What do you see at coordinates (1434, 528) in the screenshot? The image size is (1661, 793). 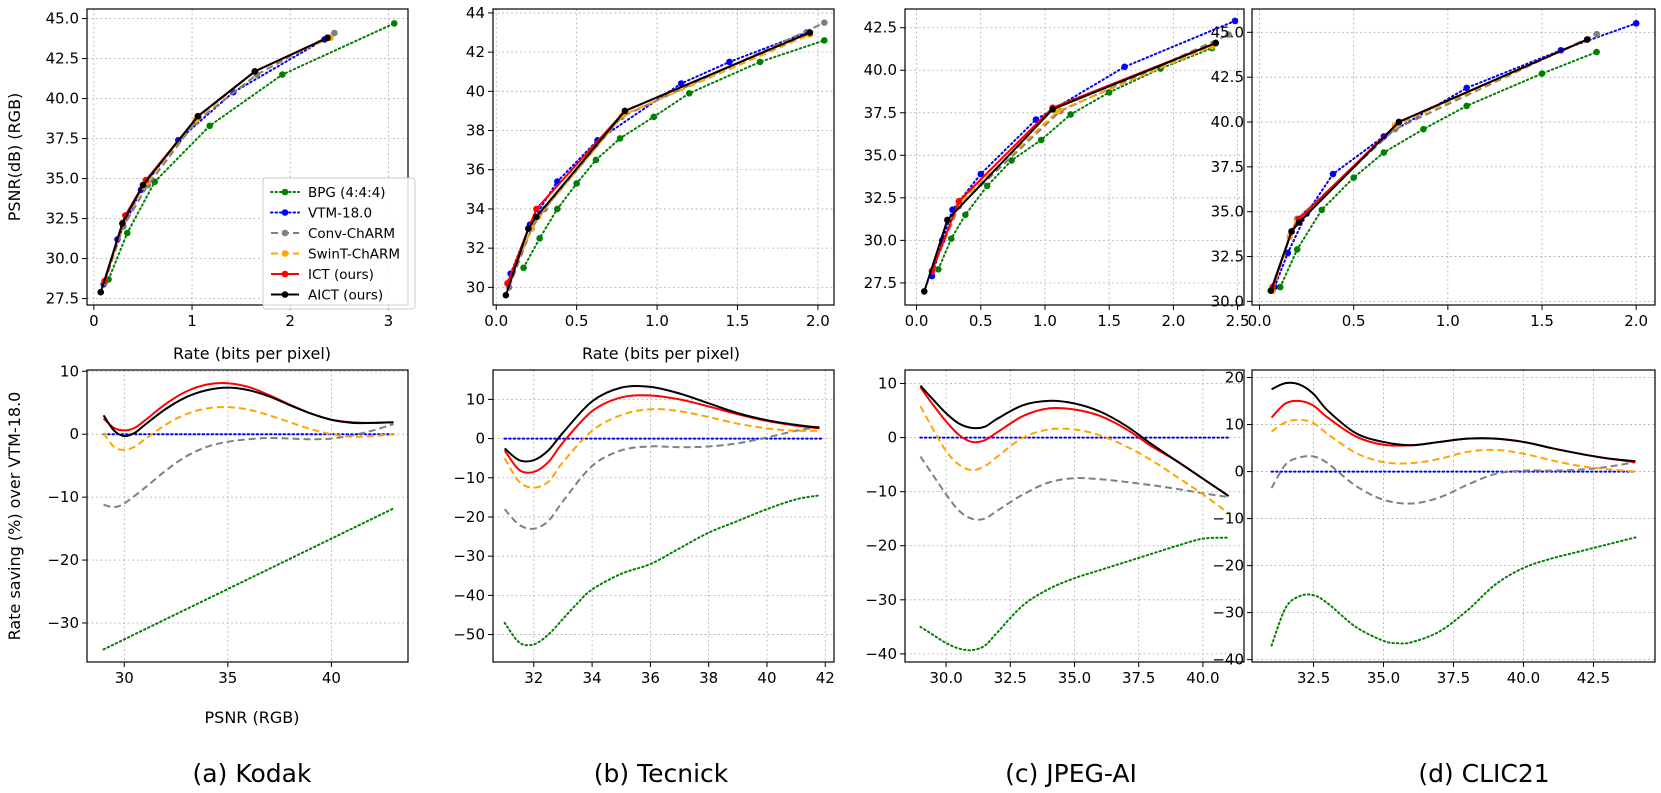 I see `panel-bd-clic21: 32.5 35.0 37.5 40.0 42.5 −40 −30 −20 −10 0 10 20` at bounding box center [1434, 528].